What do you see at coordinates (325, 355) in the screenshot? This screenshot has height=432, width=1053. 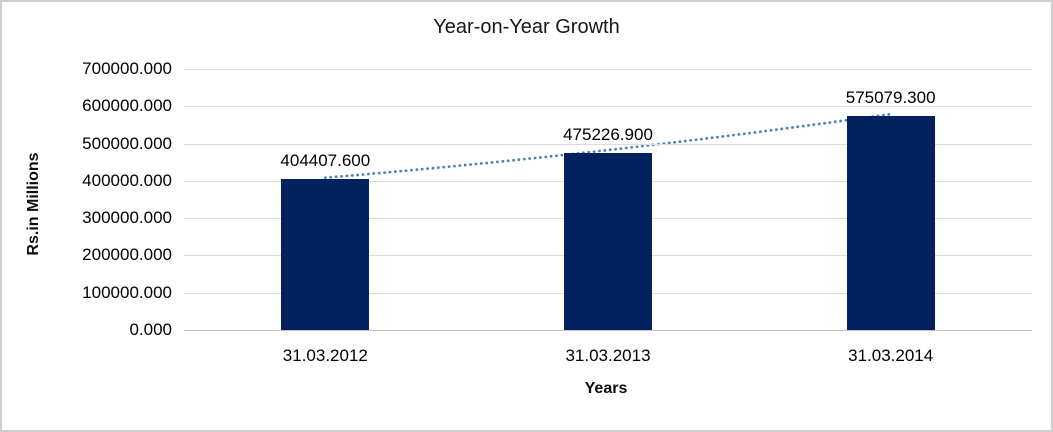 I see `x-category-label: 31.03.2012` at bounding box center [325, 355].